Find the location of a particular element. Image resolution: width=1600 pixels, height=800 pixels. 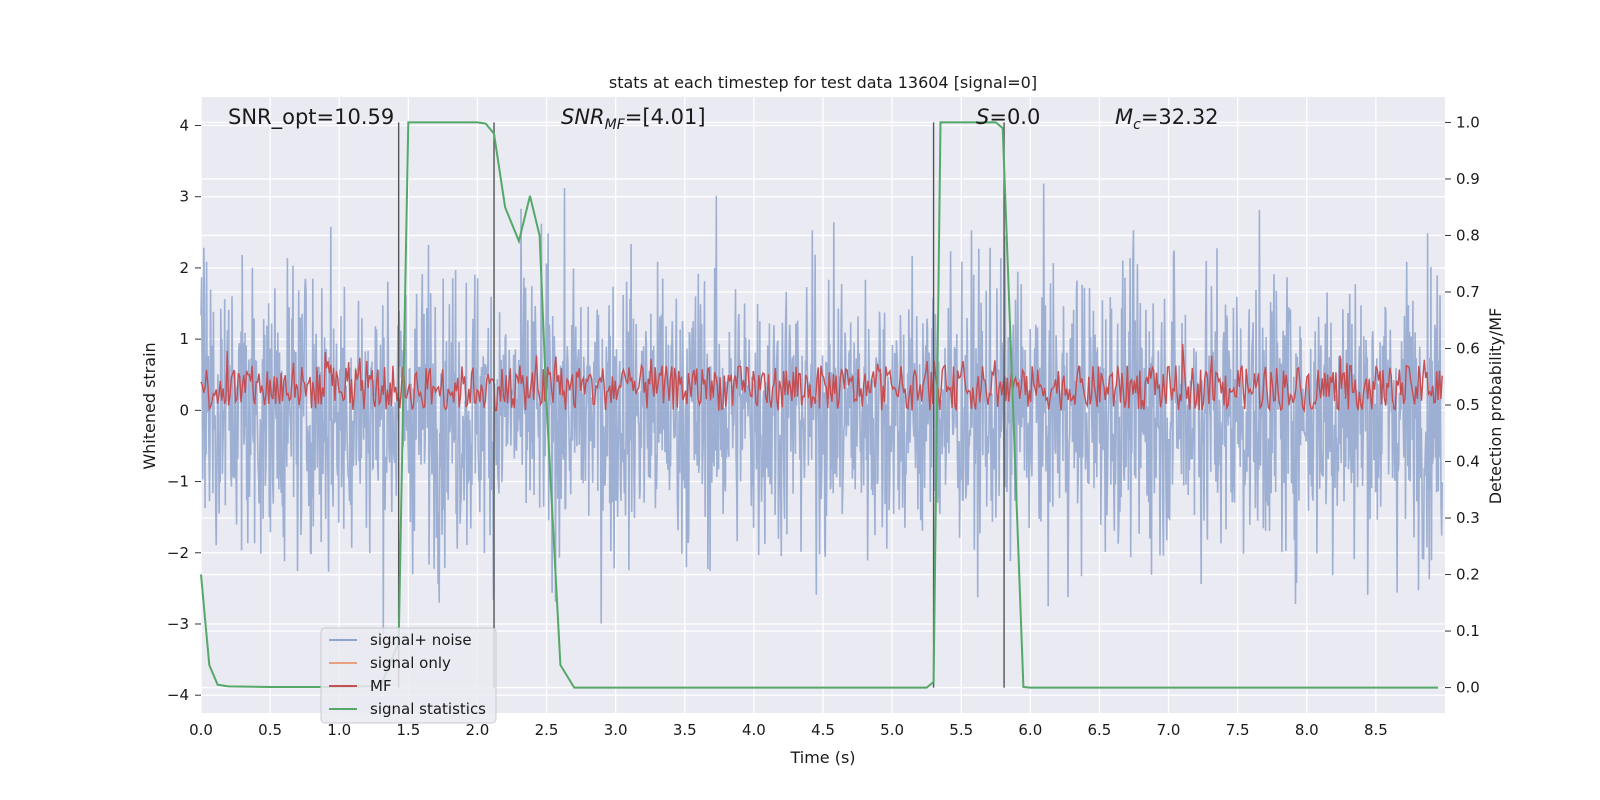

legend-label-mf: MF is located at coordinates (381, 686).